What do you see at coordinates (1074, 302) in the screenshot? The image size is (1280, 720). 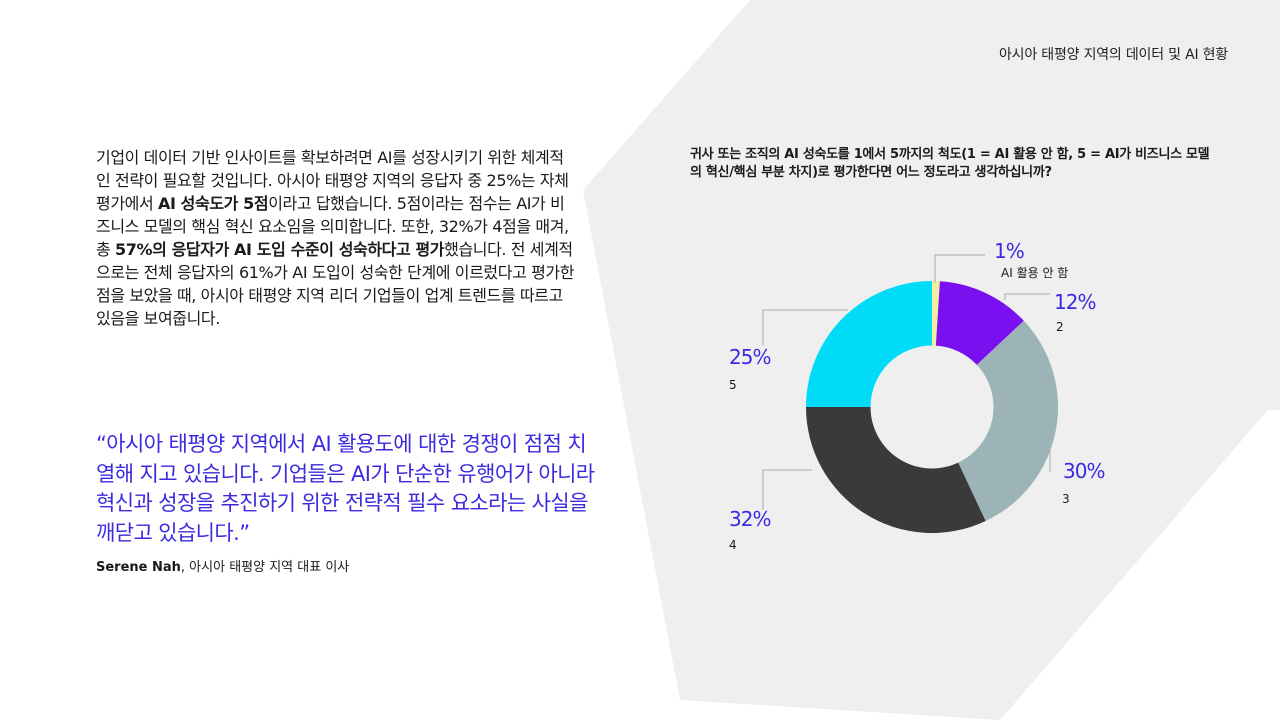 I see `value-label-2: 12%` at bounding box center [1074, 302].